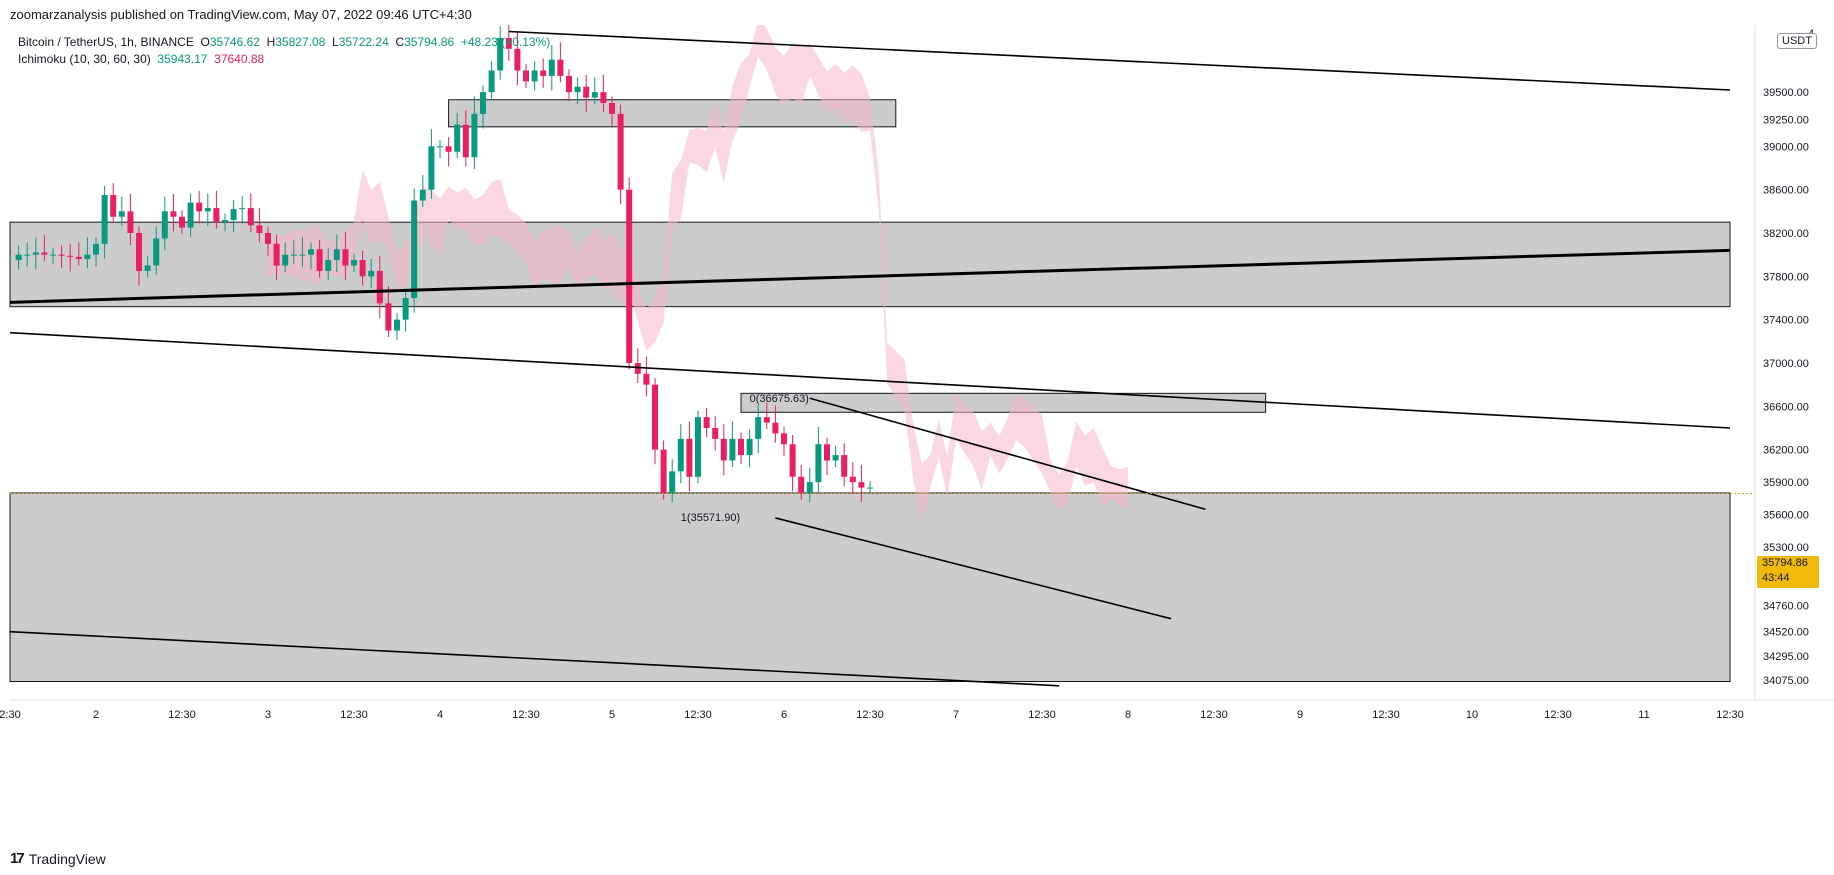 The width and height of the screenshot is (1834, 875). I want to click on trendline-main-support, so click(870, 276).